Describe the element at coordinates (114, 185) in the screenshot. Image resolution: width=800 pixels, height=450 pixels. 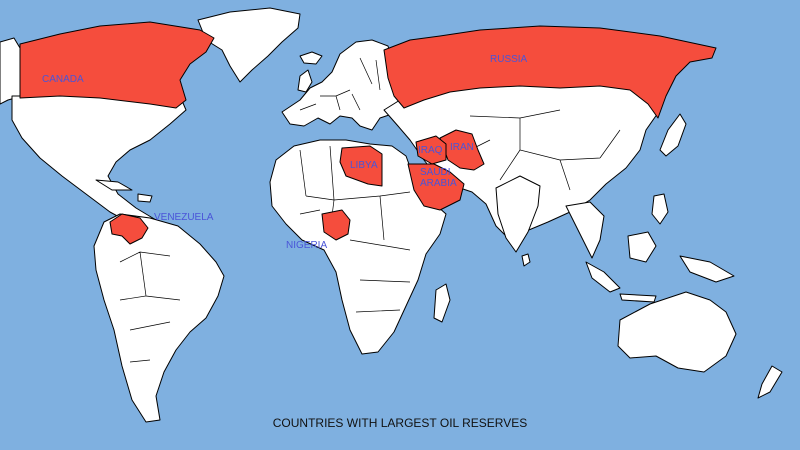
I see `cuba` at that location.